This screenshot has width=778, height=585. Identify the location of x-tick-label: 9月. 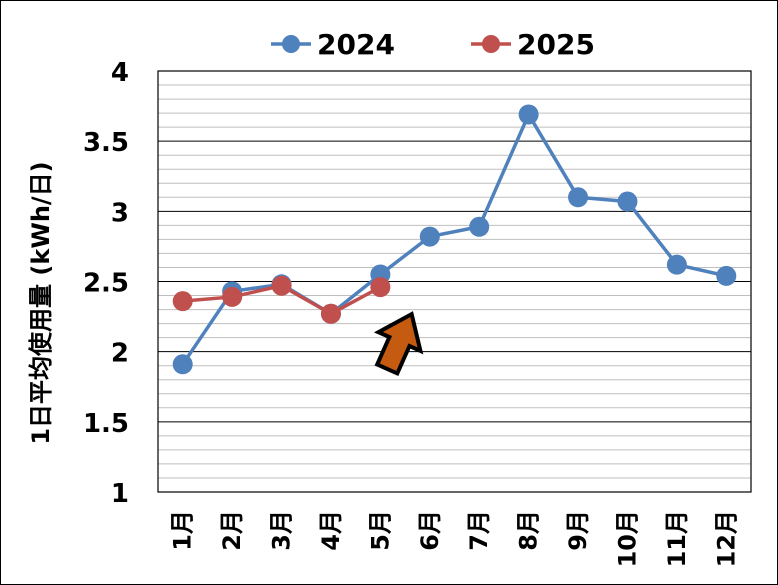
(578, 530).